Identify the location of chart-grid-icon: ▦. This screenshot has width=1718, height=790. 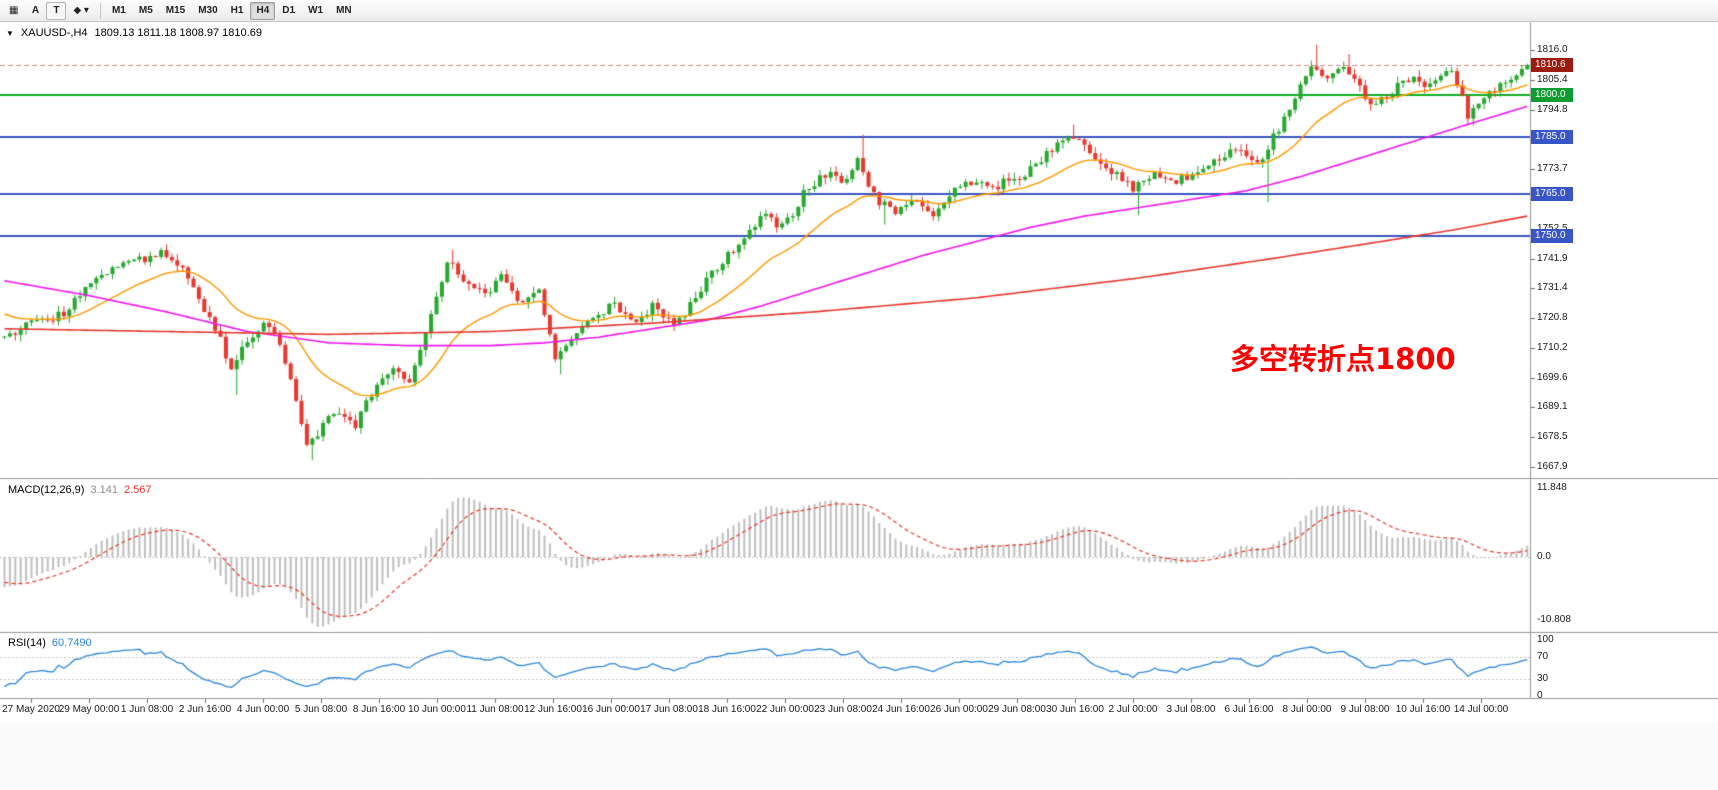
(14, 10).